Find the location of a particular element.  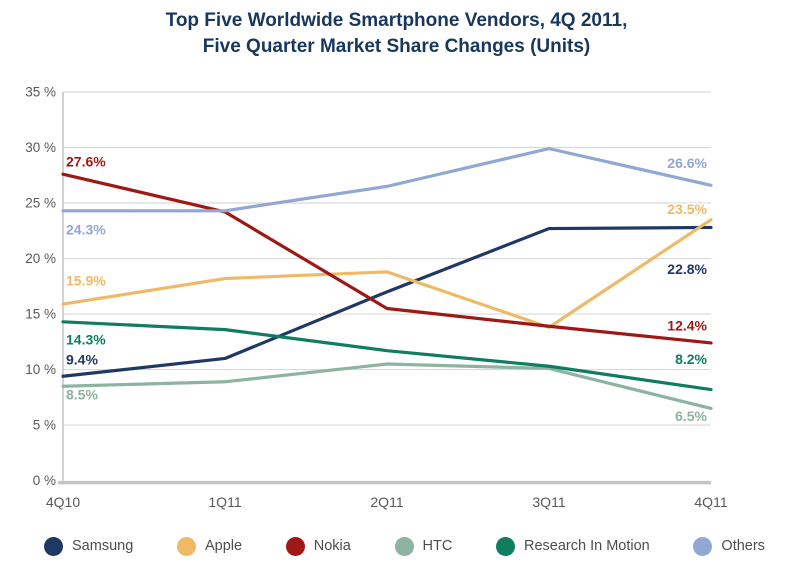

x-tick-label-4Q11: 4Q11 is located at coordinates (710, 502).